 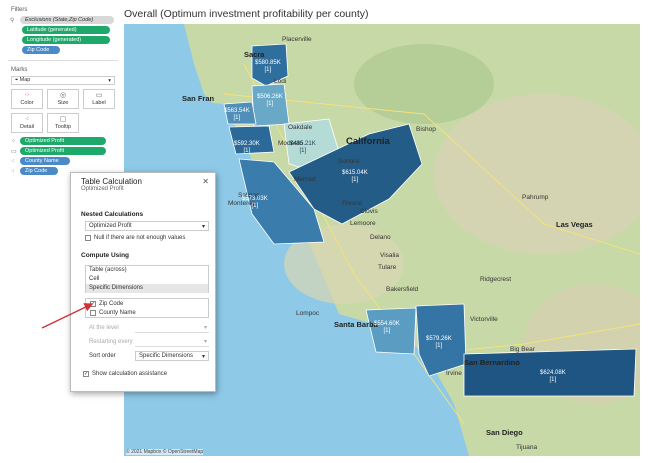 I want to click on compute-using-list: Table (across) Cell Specific Dimensions, so click(x=147, y=279).